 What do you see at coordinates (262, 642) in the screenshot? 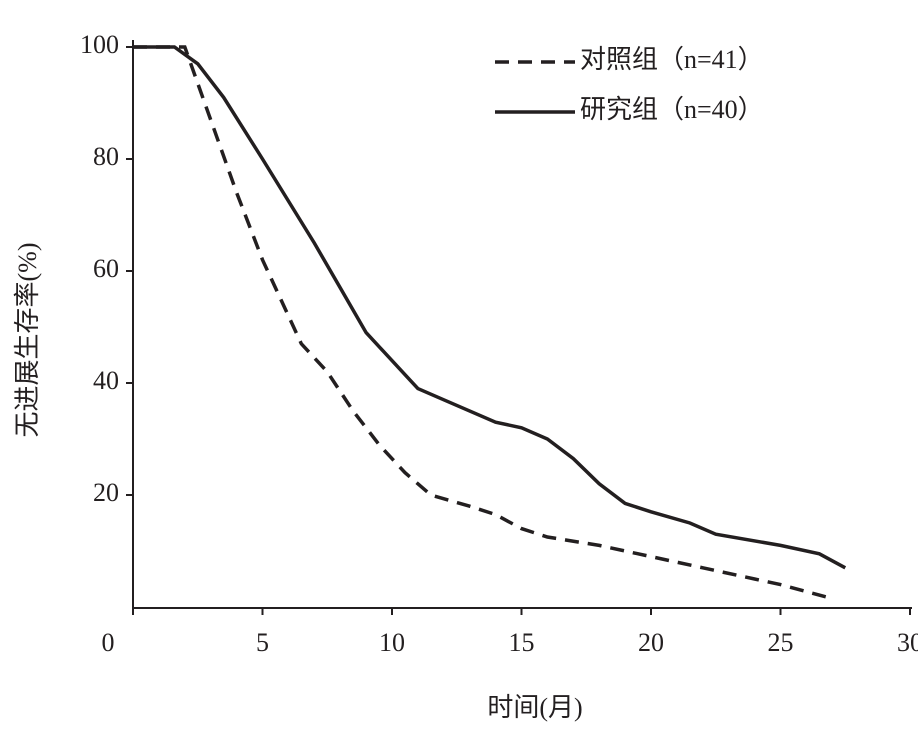
I see `x-tick-label: 5` at bounding box center [262, 642].